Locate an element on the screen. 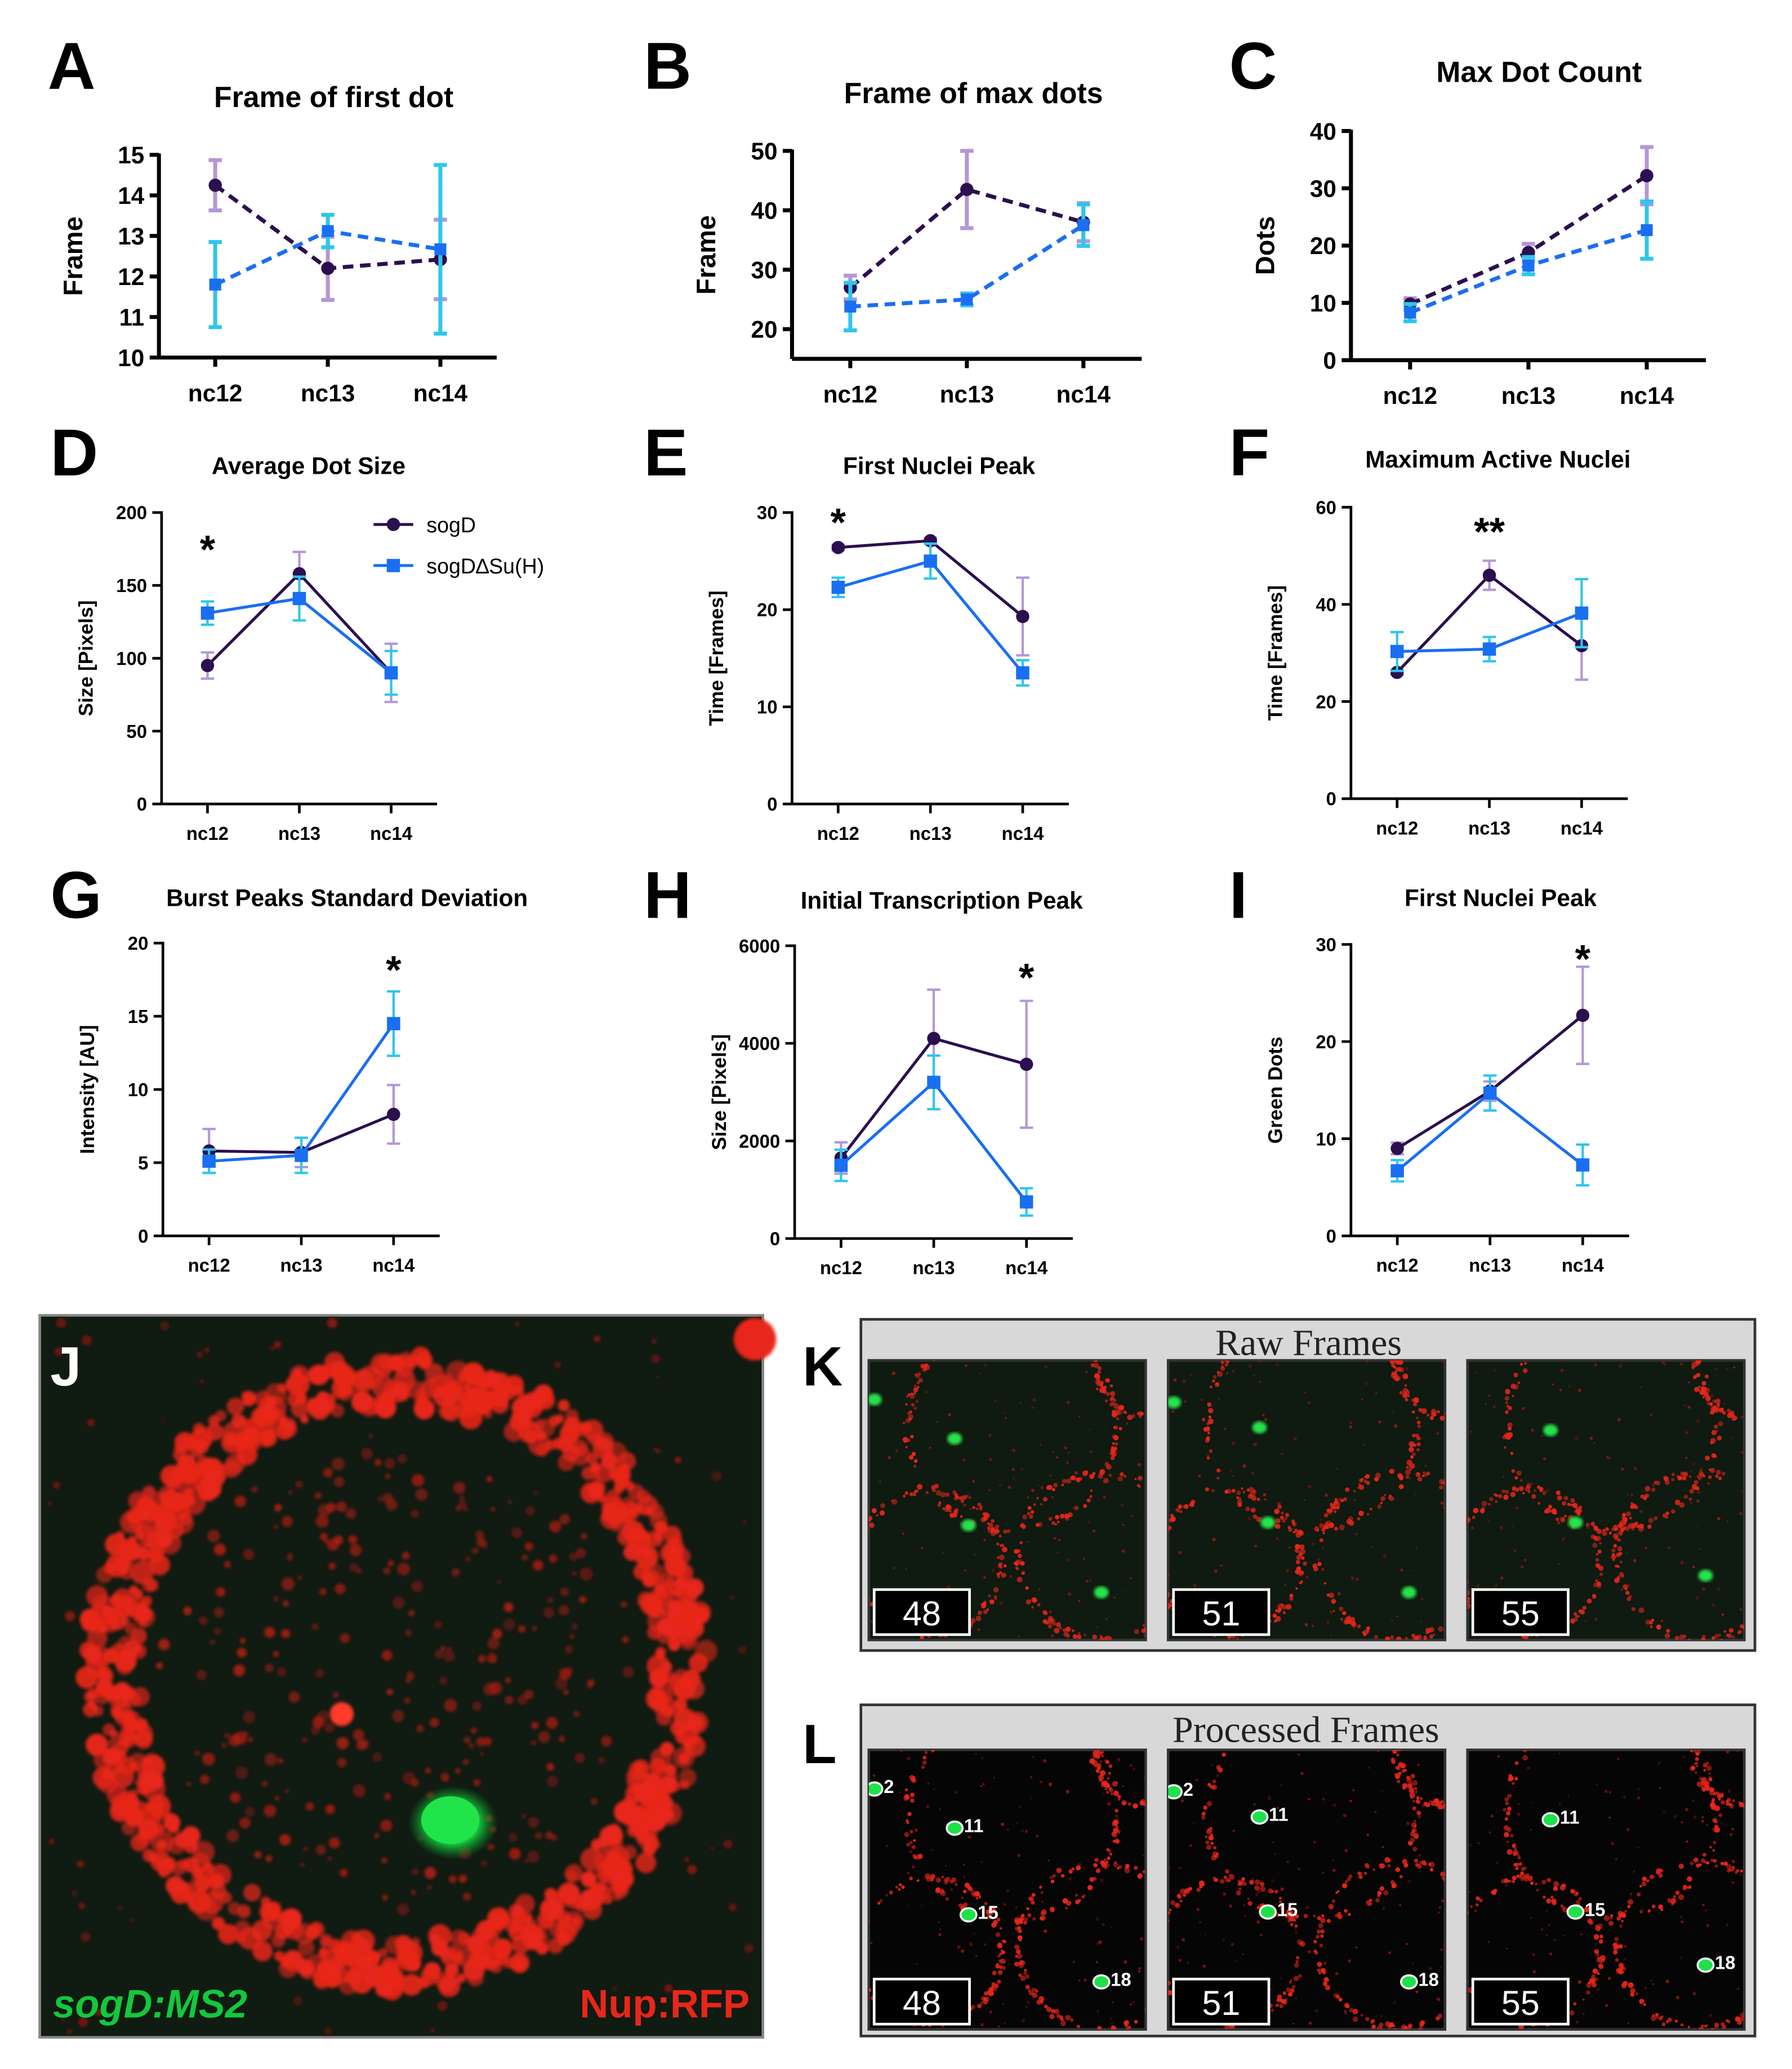  y-tick-label: 5 is located at coordinates (143, 1163).